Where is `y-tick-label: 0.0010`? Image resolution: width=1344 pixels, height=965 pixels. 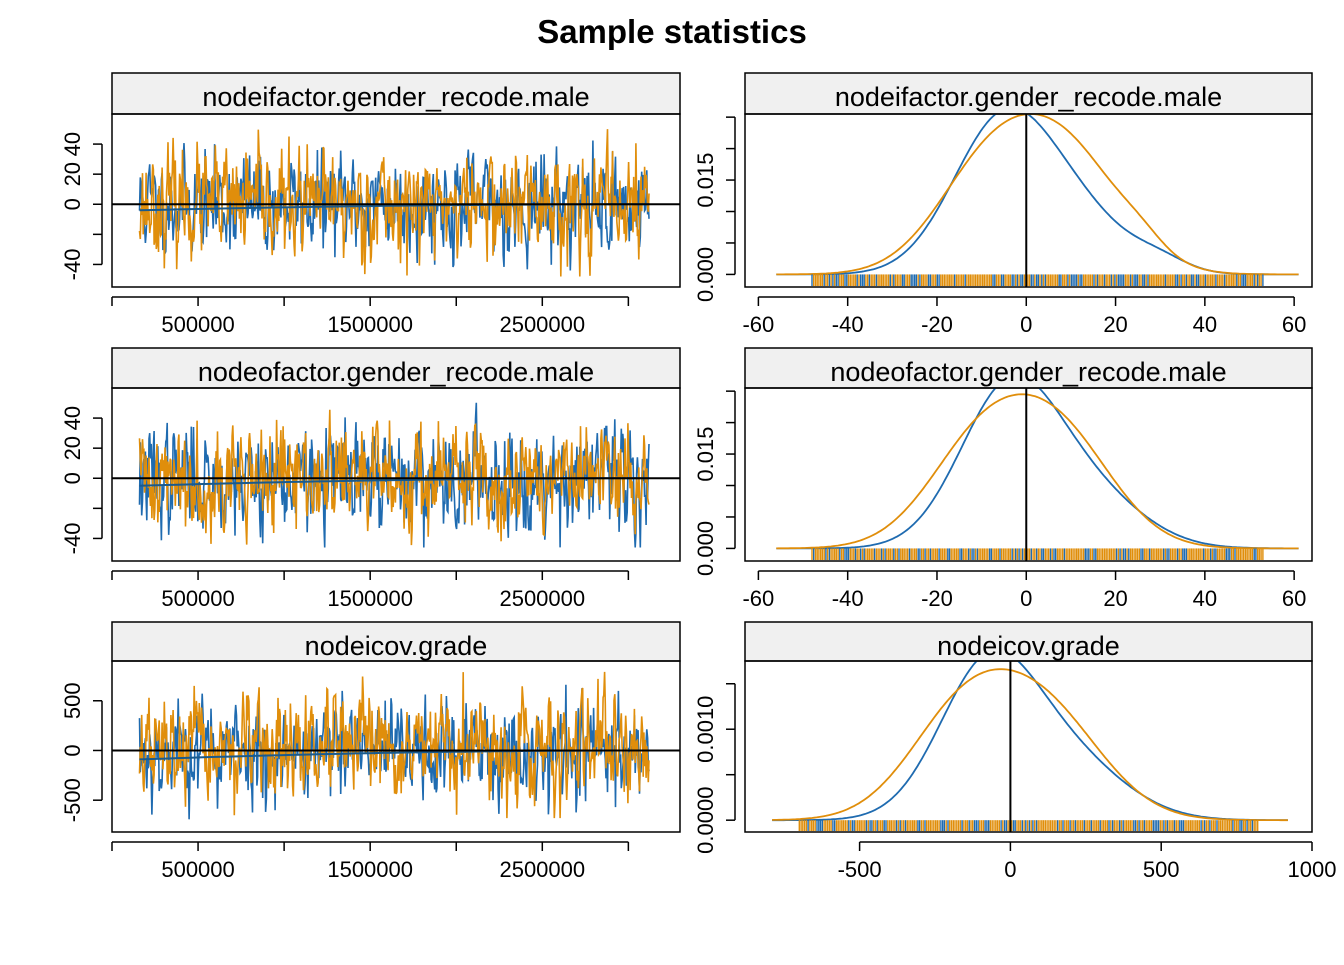
y-tick-label: 0.0010 is located at coordinates (705, 729).